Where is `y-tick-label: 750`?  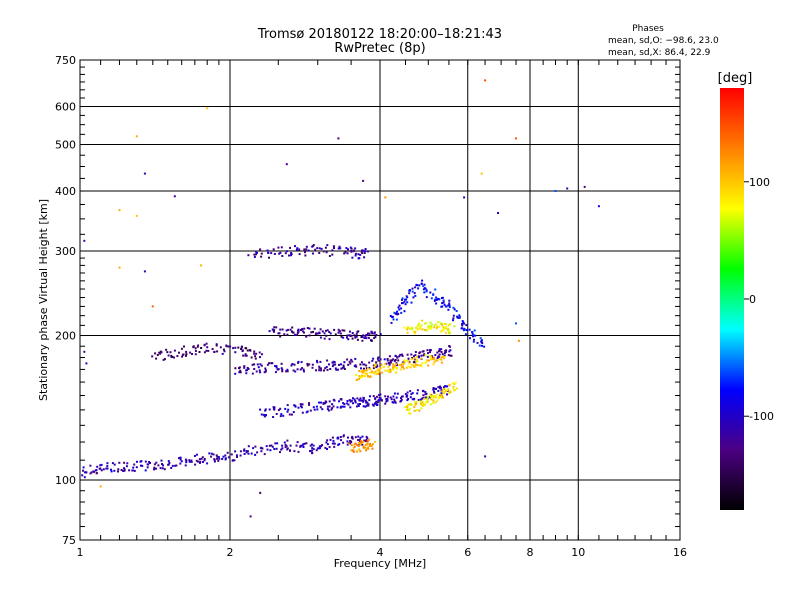 y-tick-label: 750 is located at coordinates (65, 60).